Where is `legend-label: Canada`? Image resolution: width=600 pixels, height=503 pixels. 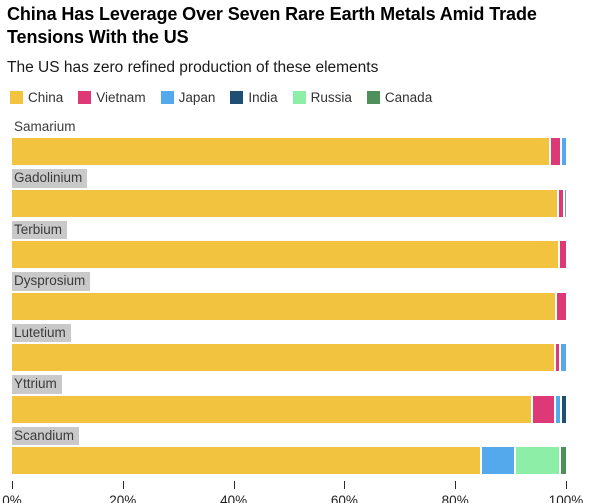
legend-label: Canada is located at coordinates (408, 97).